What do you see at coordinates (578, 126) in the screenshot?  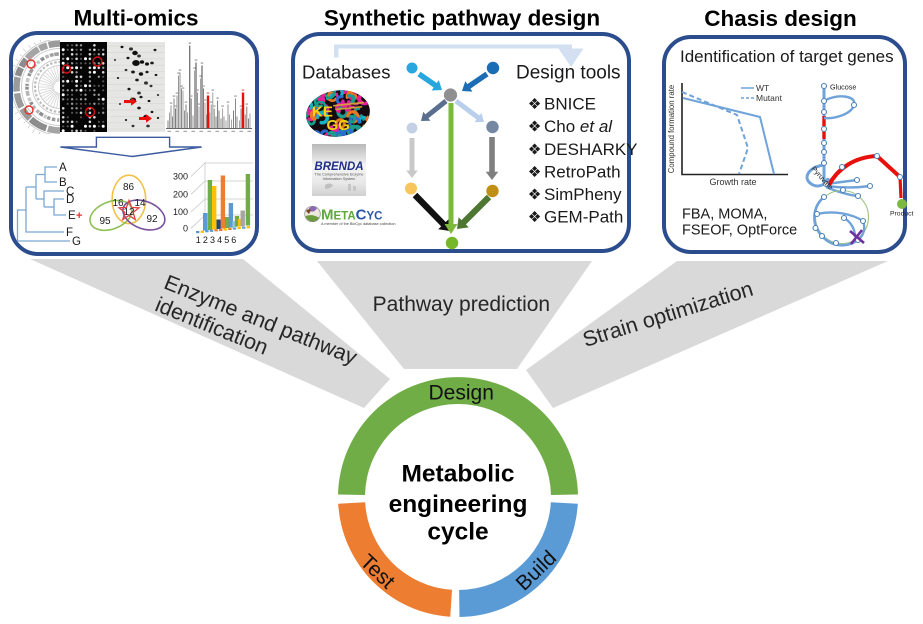 I see `svg-text: Cho et al` at bounding box center [578, 126].